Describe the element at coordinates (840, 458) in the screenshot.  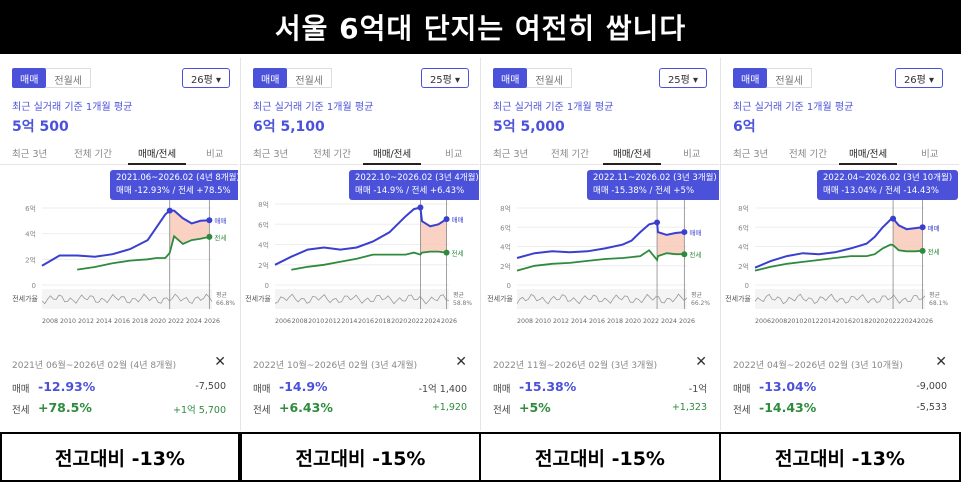
I see `footer-text-4: 전고대비 -13%` at that location.